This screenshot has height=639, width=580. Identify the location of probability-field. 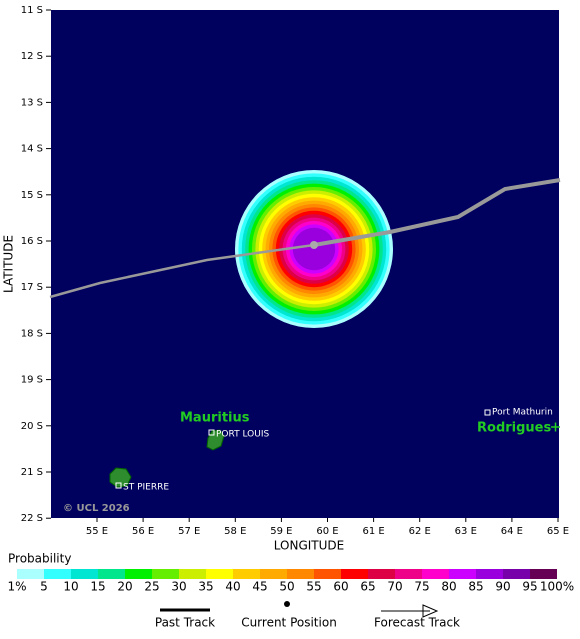
(314, 249).